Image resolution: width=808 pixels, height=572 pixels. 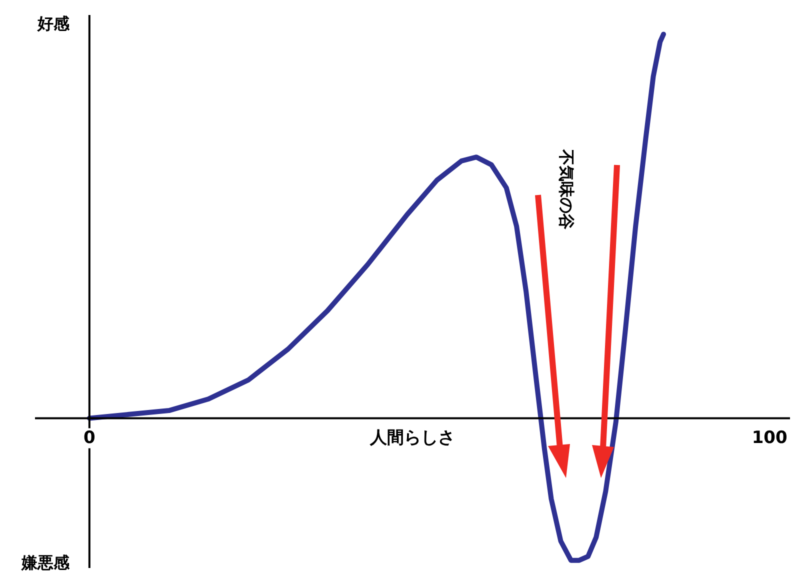 What do you see at coordinates (53, 24) in the screenshot?
I see `text: 好感` at bounding box center [53, 24].